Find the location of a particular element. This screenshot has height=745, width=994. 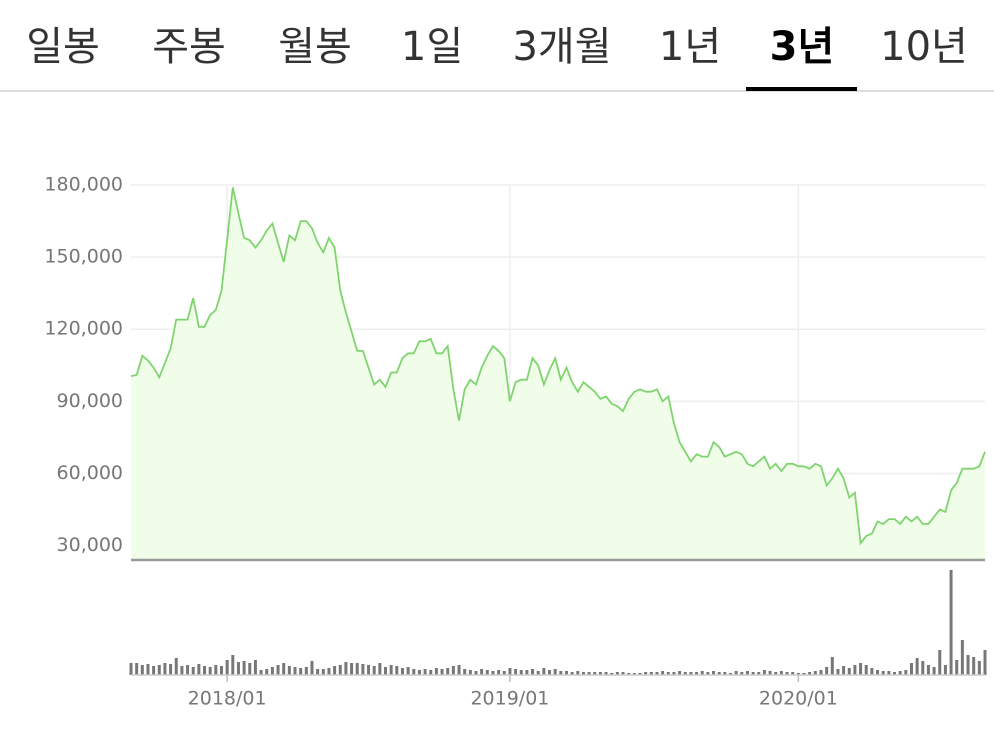

tab: 3년 is located at coordinates (802, 47).